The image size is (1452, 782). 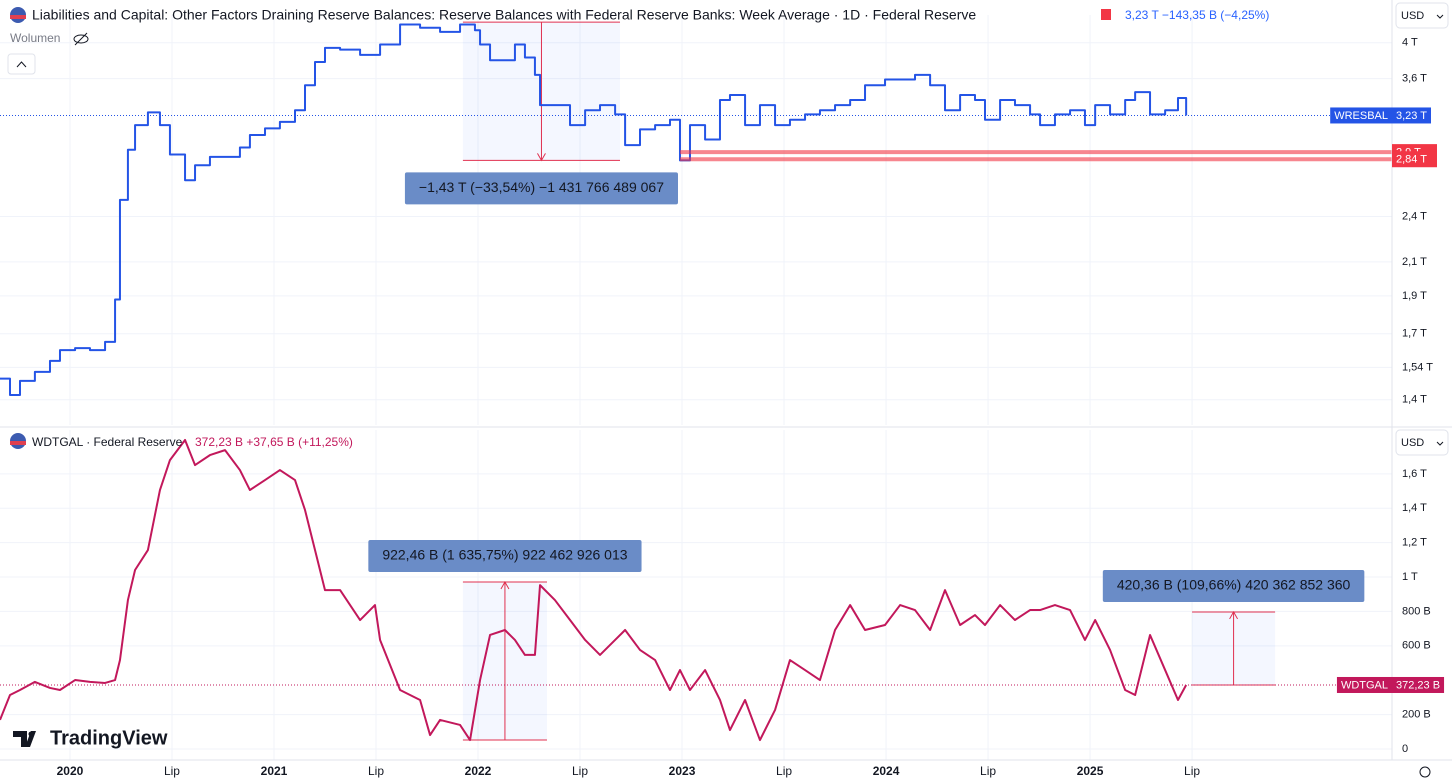 What do you see at coordinates (107, 442) in the screenshot?
I see `series-title: WDTGAL · Federal Reserve` at bounding box center [107, 442].